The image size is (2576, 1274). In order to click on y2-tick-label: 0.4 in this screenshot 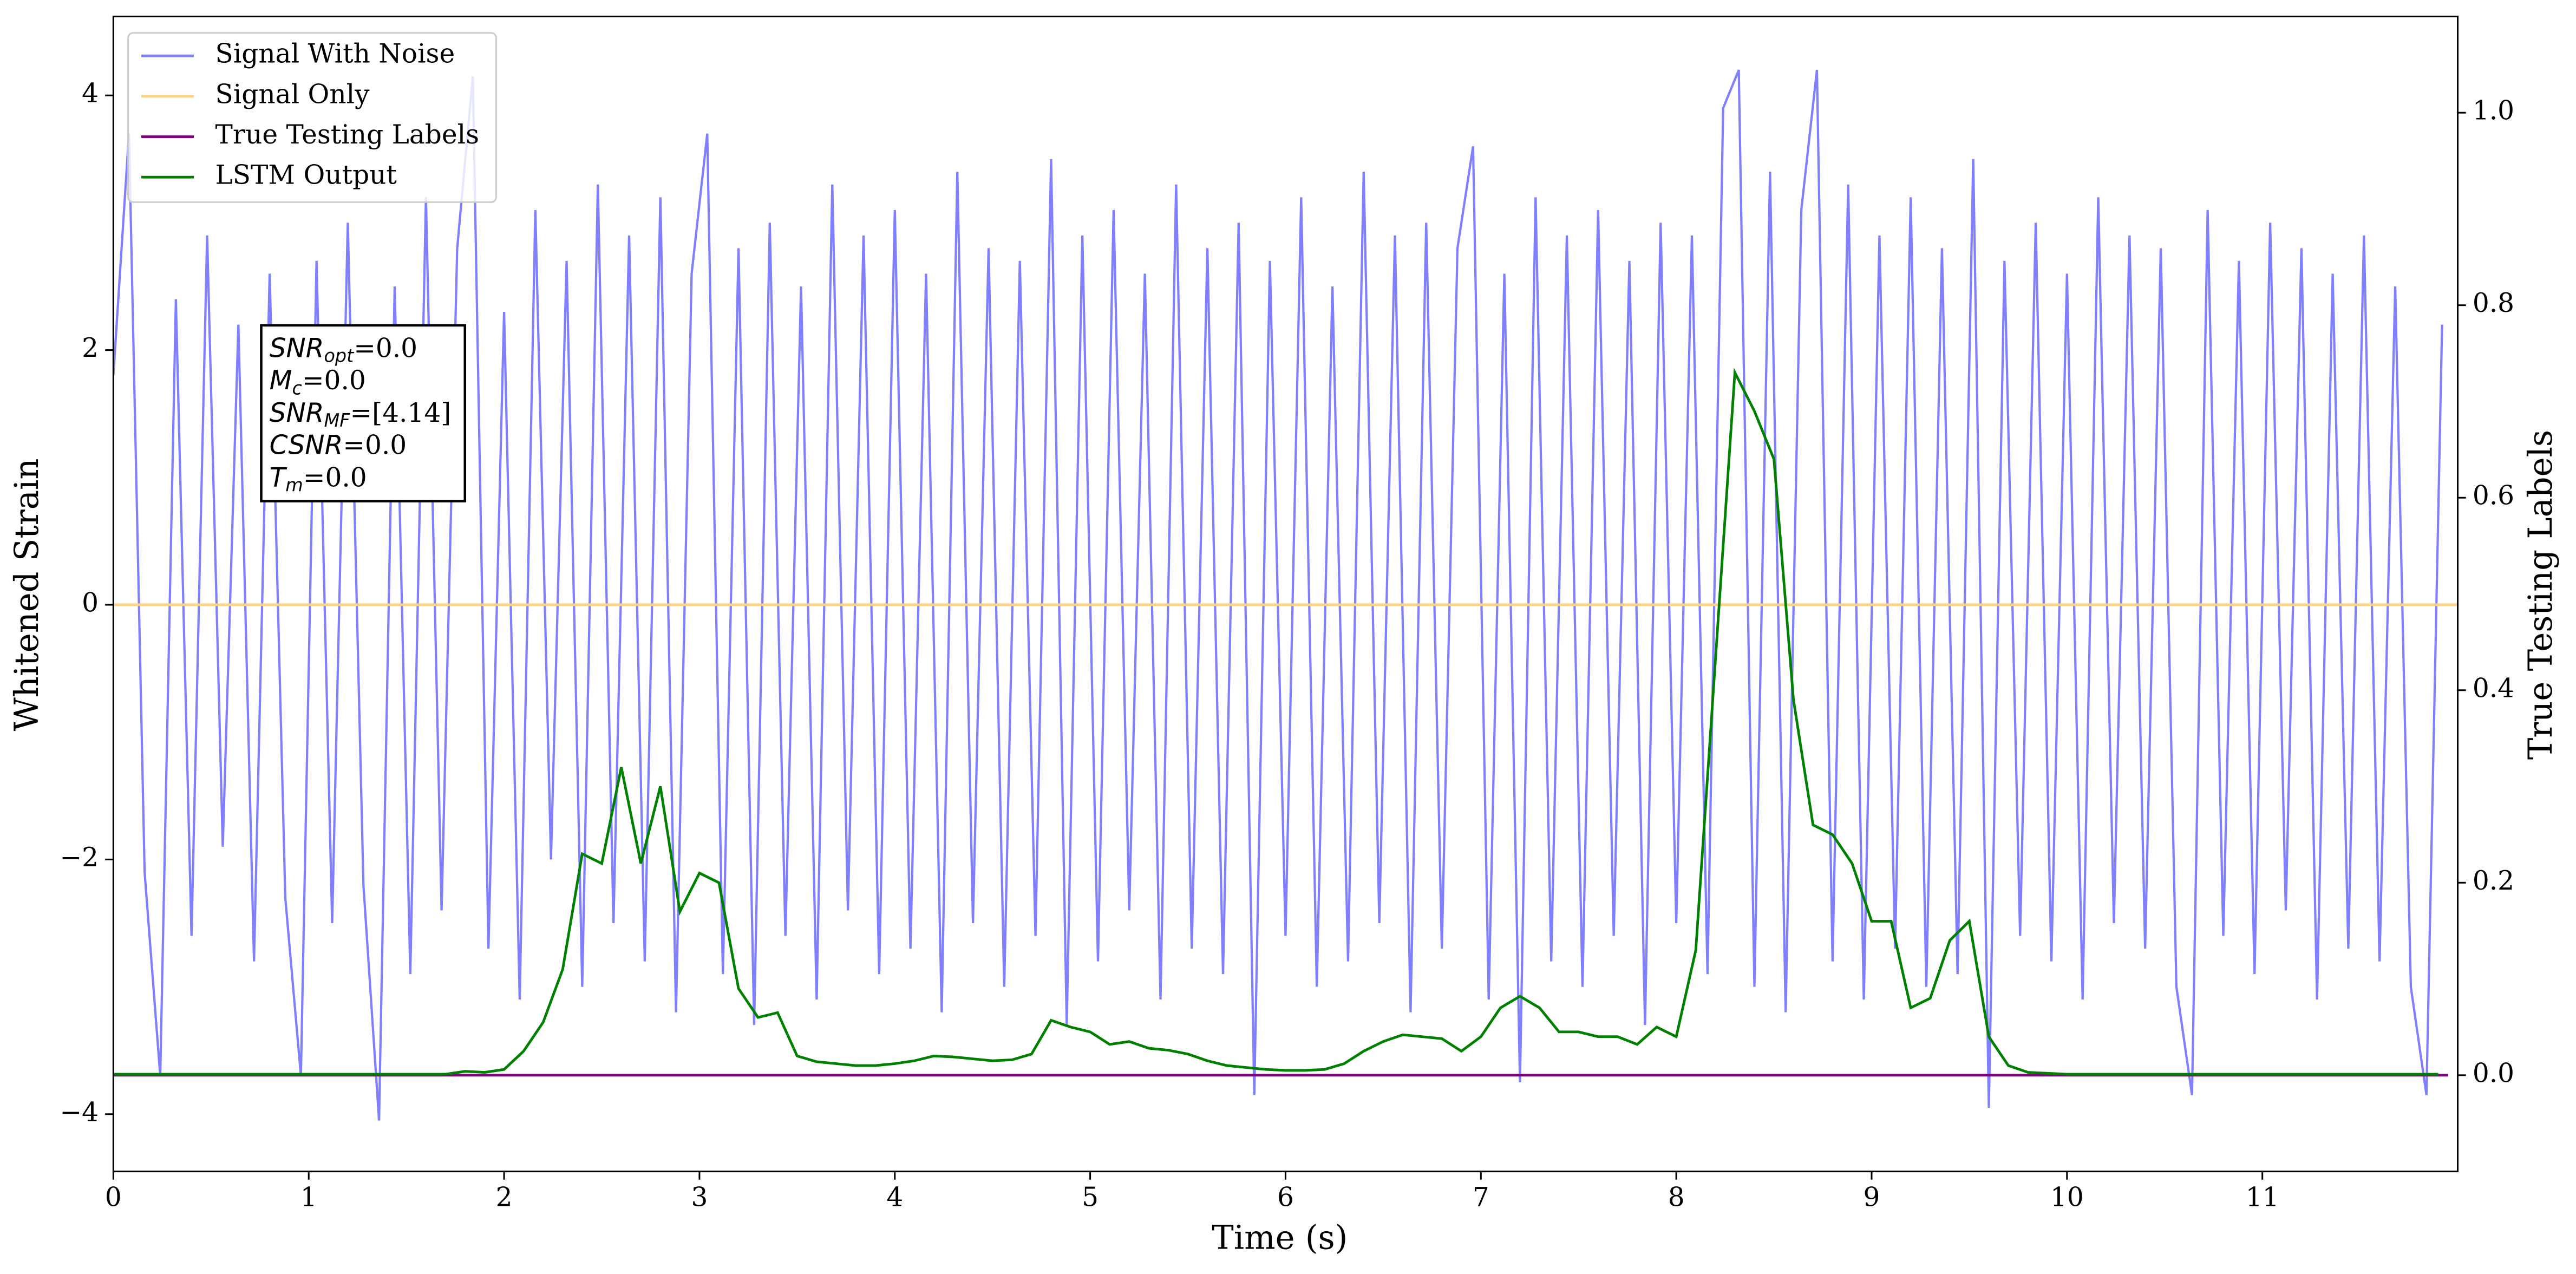, I will do `click(2493, 688)`.